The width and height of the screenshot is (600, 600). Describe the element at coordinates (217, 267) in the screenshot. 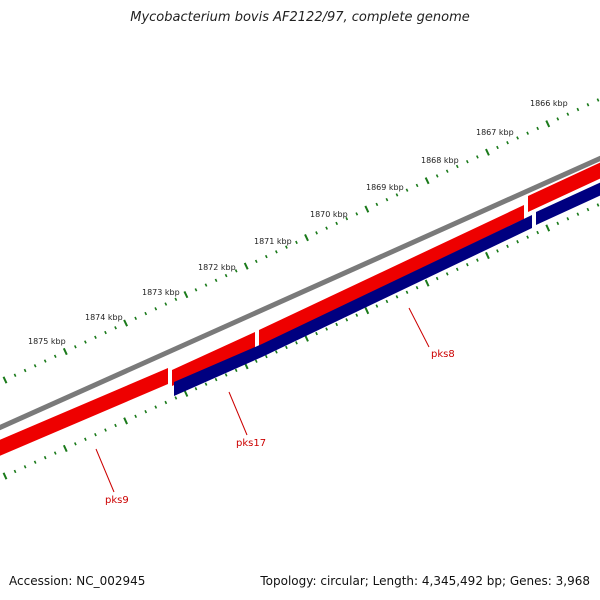

I see `scale-label: 1872 kbp` at that location.